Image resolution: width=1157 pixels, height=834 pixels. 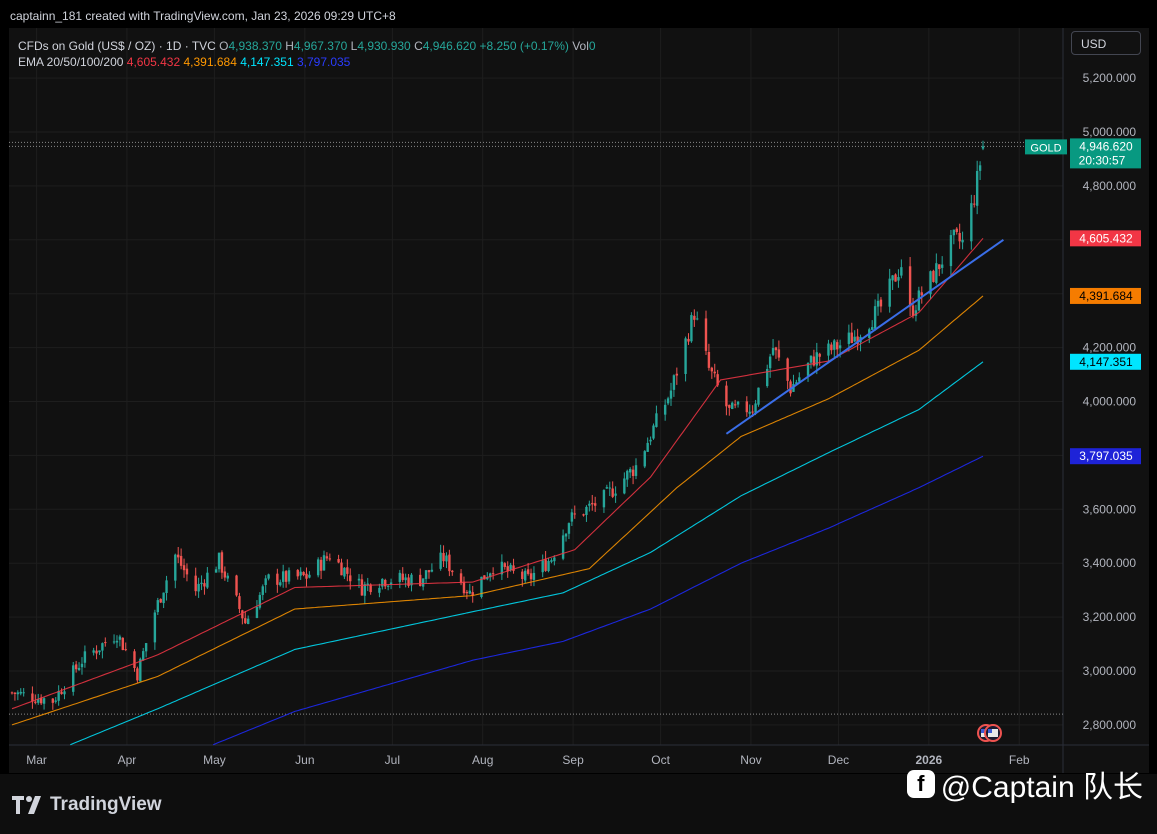 I want to click on ema-label: EMA 20/50/100/200, so click(x=71, y=62).